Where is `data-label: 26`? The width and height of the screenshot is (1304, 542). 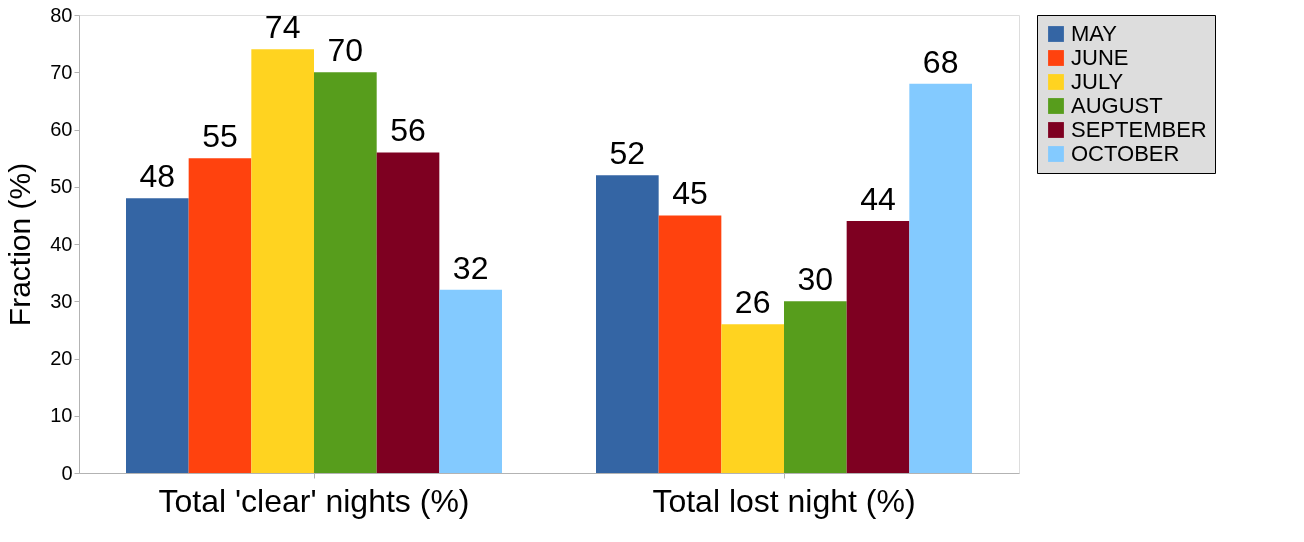 data-label: 26 is located at coordinates (752, 302).